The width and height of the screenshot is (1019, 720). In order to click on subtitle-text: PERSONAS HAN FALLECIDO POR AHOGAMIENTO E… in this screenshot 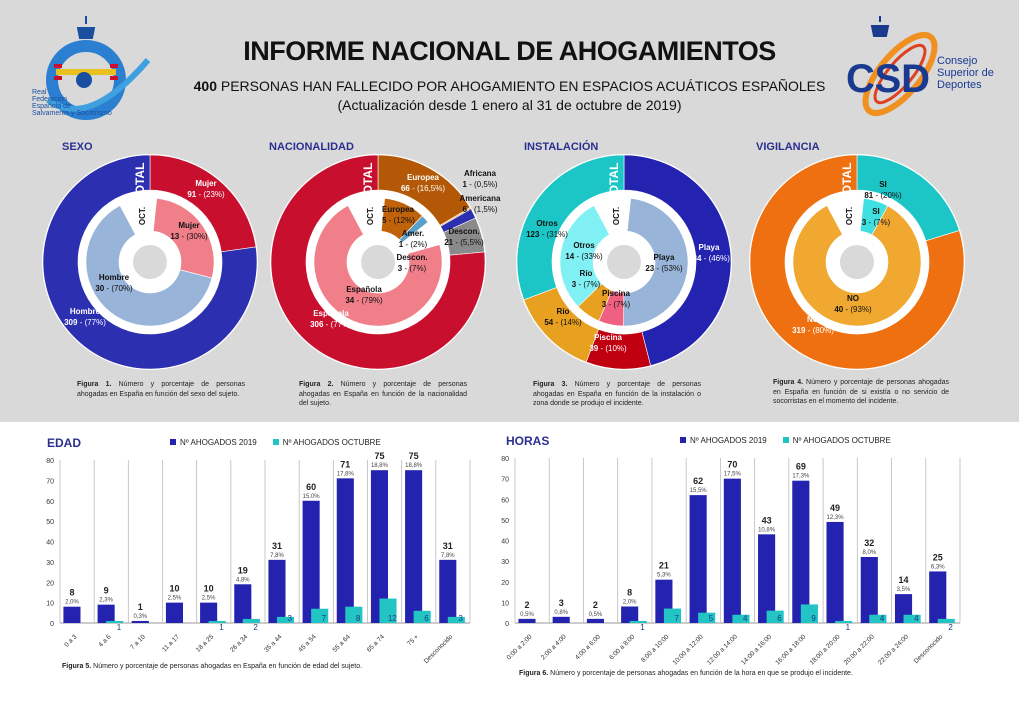, I will do `click(521, 86)`.